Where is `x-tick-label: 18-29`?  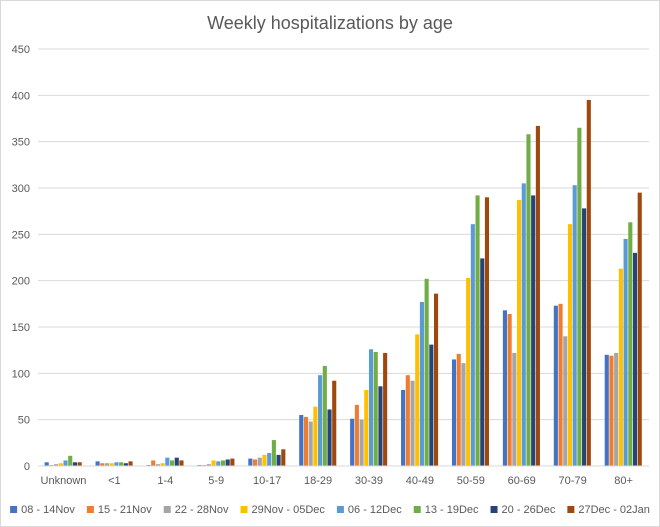 x-tick-label: 18-29 is located at coordinates (318, 481).